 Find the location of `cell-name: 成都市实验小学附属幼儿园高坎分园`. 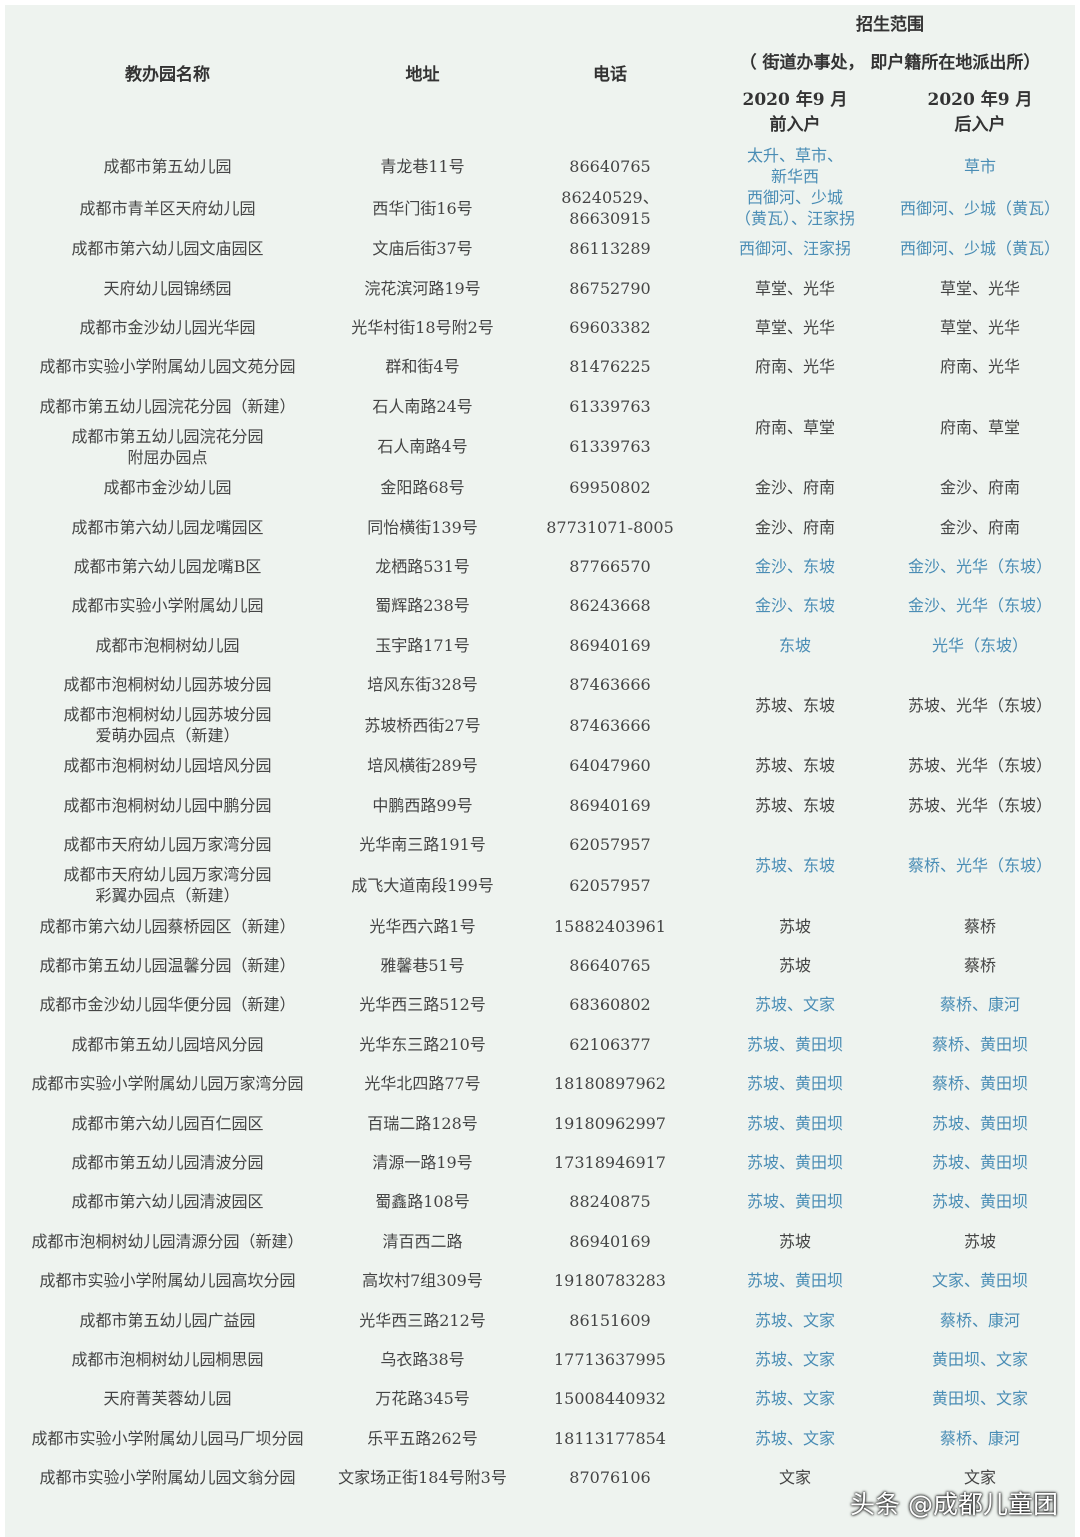

cell-name: 成都市实验小学附属幼儿园高坎分园 is located at coordinates (167, 1281).